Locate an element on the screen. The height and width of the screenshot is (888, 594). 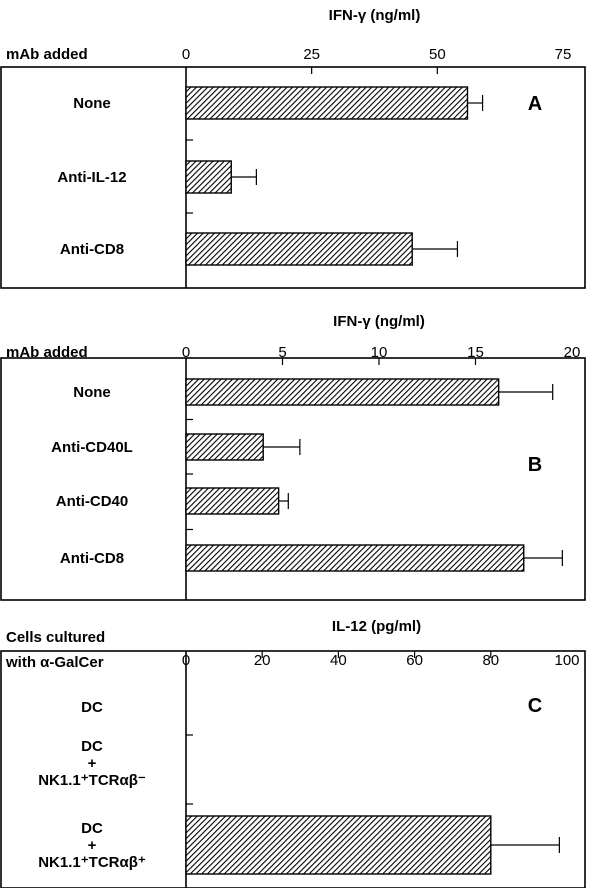
panel-c-ylabel: with α-GalCer is located at coordinates (54, 662).